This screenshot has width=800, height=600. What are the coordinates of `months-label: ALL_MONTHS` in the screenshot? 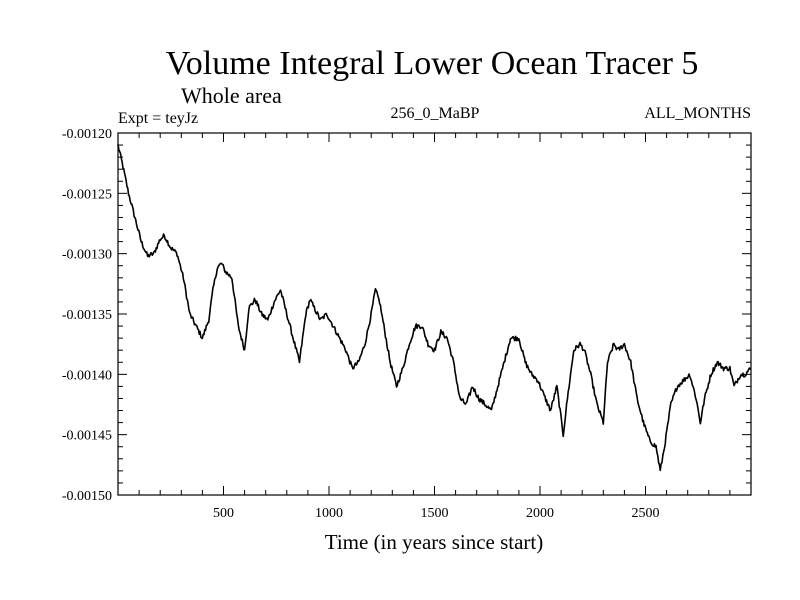 It's located at (697, 113).